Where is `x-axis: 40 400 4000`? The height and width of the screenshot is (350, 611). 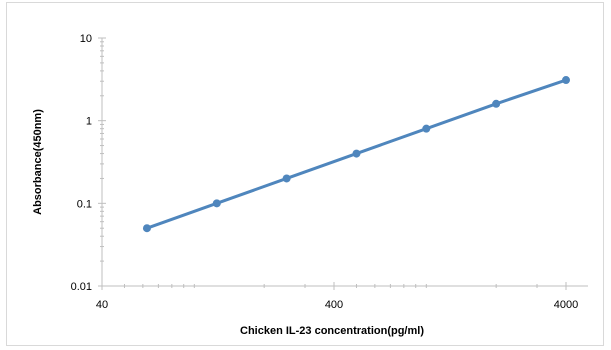 x-axis: 40 400 4000 is located at coordinates (342, 296).